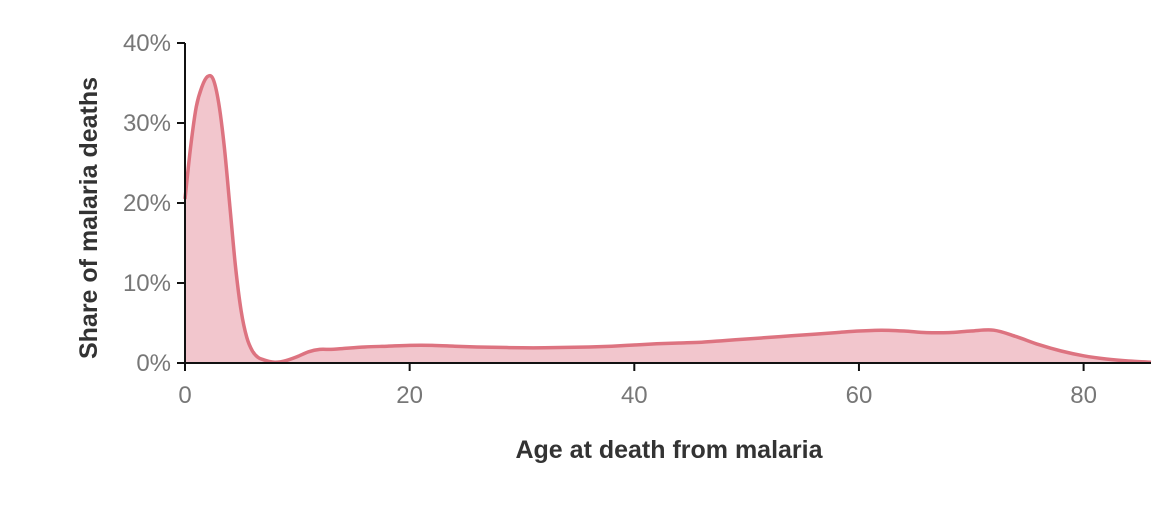  I want to click on x-tick-label: 60, so click(859, 395).